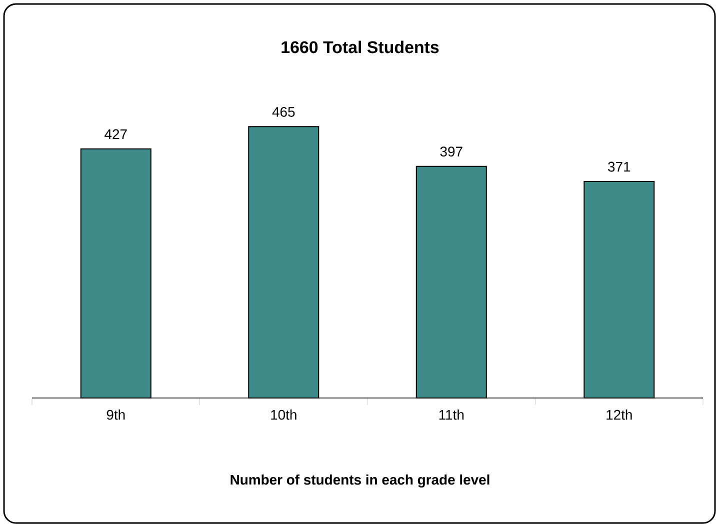 This screenshot has width=719, height=527. I want to click on data-label: 371, so click(619, 167).